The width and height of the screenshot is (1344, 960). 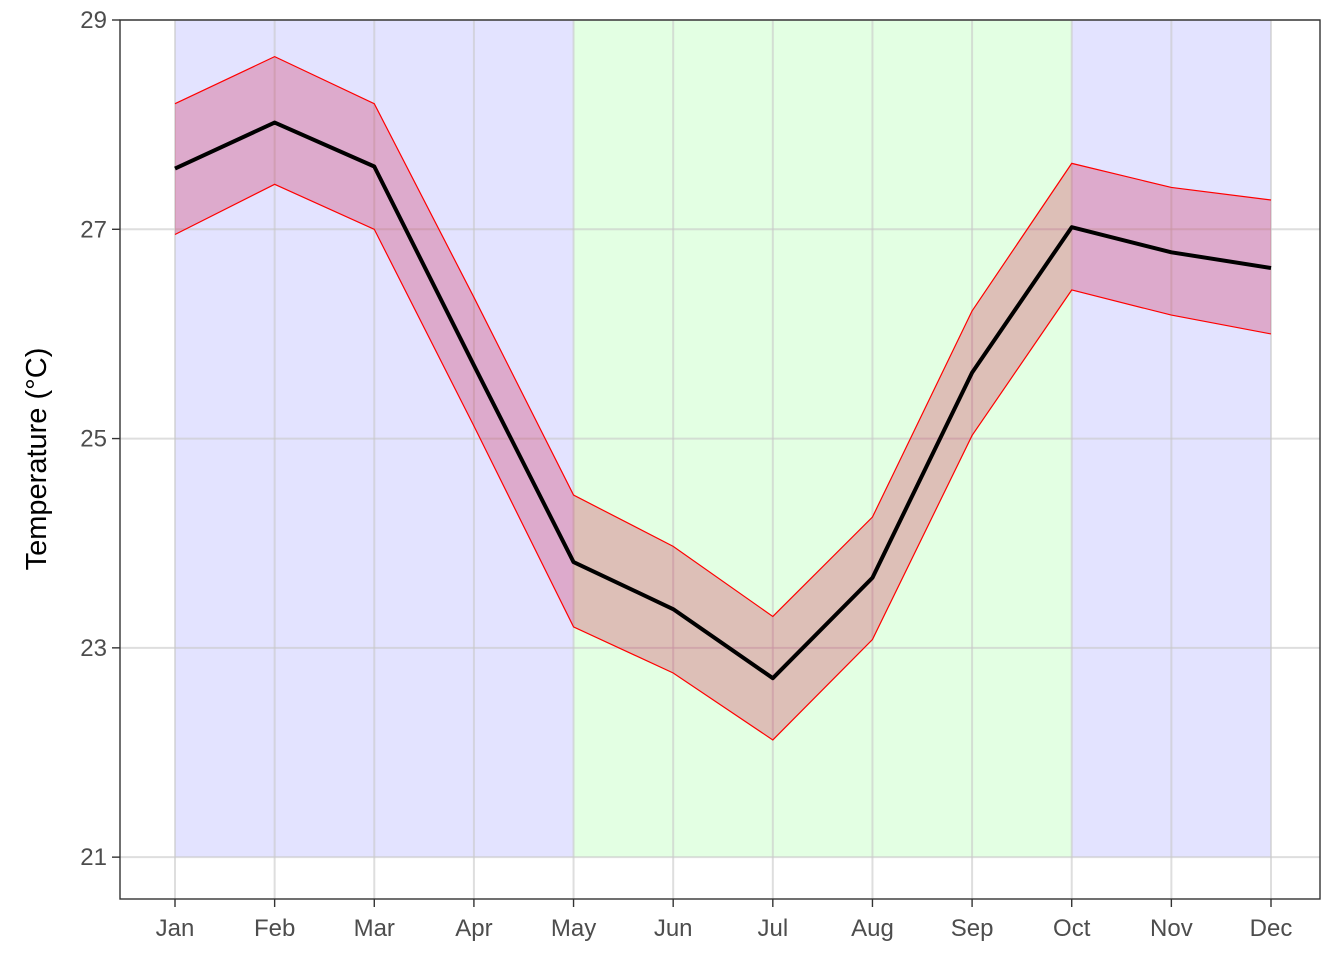 What do you see at coordinates (37, 459) in the screenshot?
I see `y-axis-title: Temperature (°C)` at bounding box center [37, 459].